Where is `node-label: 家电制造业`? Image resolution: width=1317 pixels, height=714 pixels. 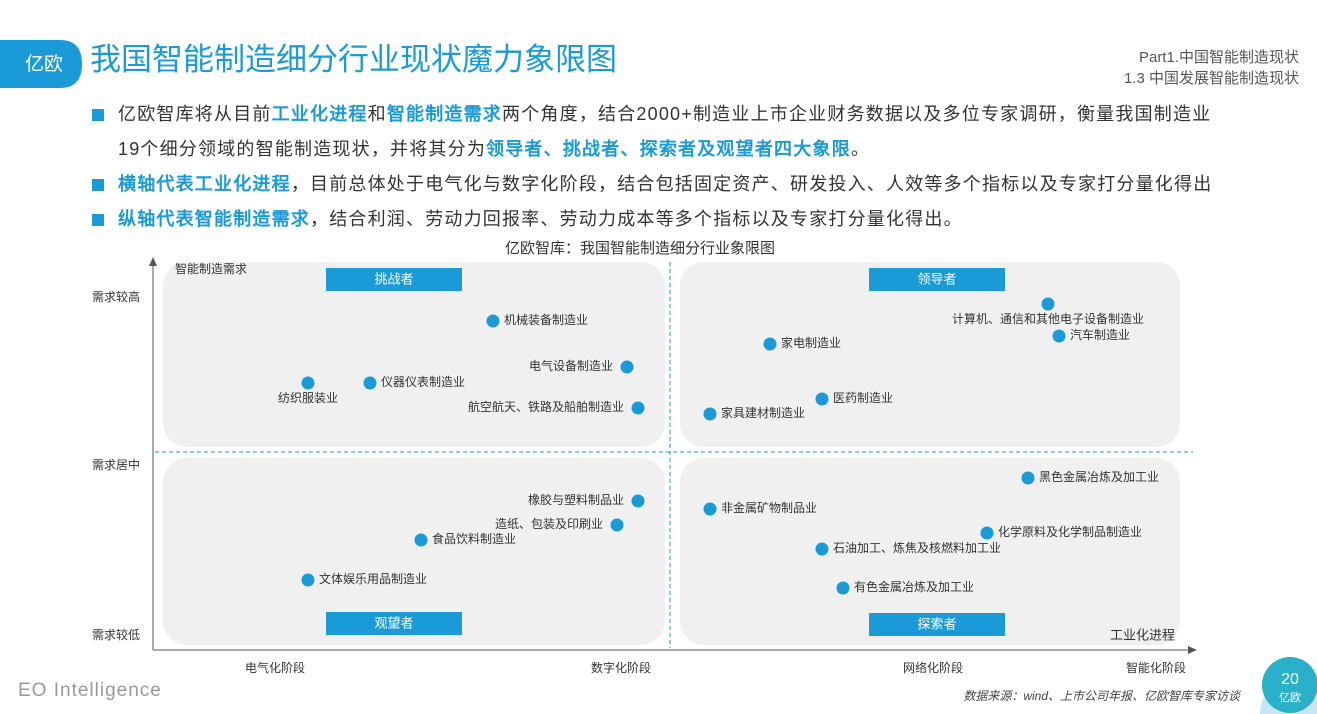 node-label: 家电制造业 is located at coordinates (811, 342).